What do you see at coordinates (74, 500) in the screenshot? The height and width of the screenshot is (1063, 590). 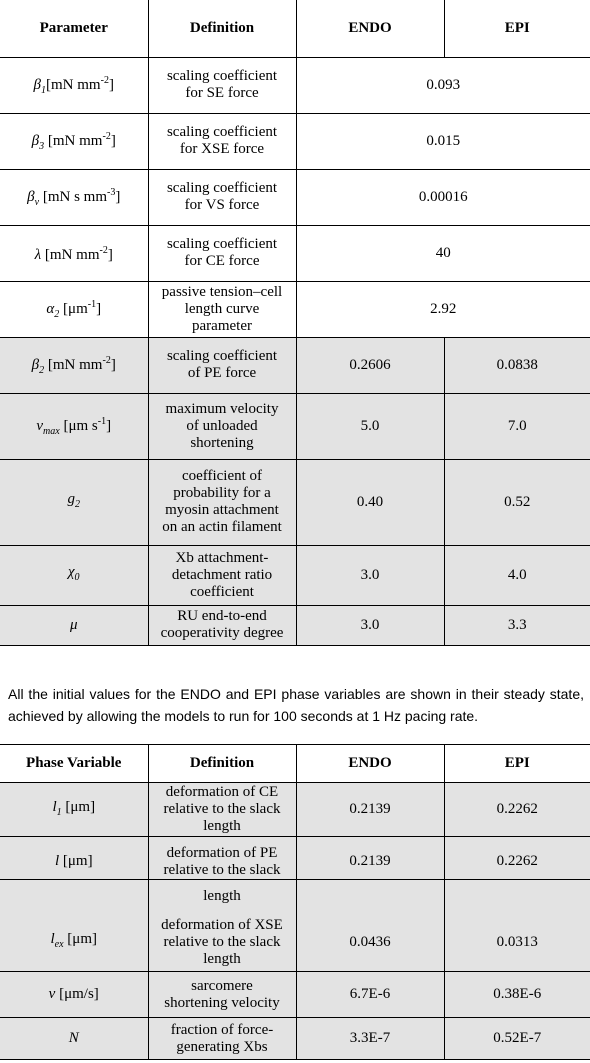 I see `symbol: g2` at bounding box center [74, 500].